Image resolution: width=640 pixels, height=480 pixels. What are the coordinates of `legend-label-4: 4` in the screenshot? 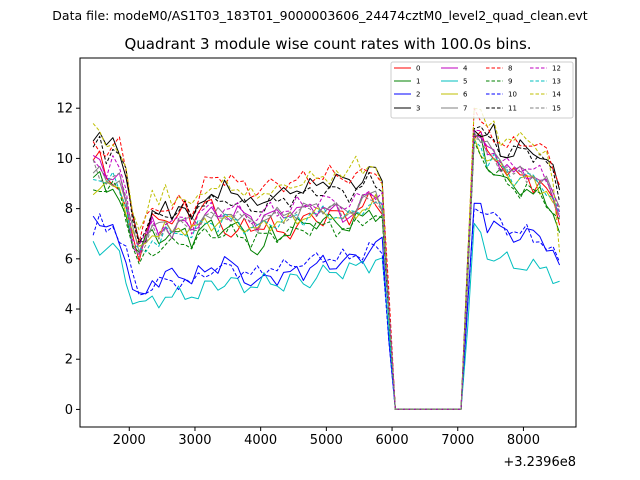 It's located at (465, 69).